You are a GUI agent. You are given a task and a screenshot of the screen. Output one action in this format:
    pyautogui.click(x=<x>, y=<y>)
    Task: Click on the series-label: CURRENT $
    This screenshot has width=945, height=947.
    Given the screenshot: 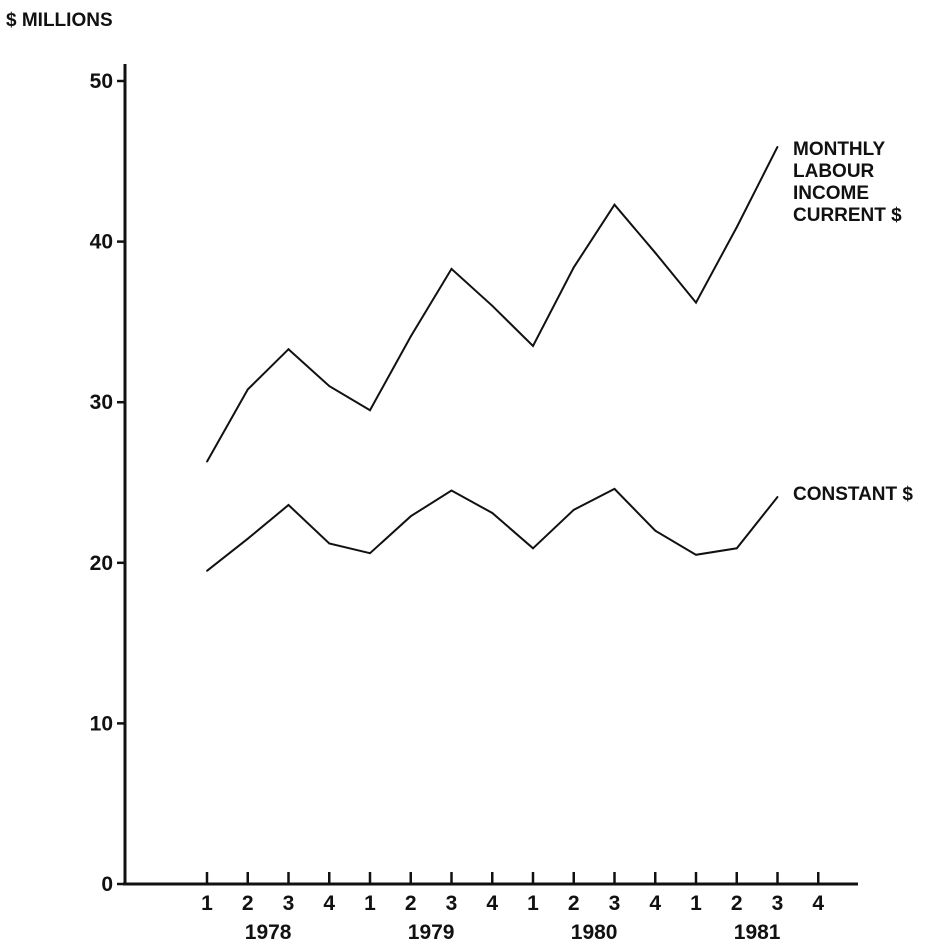 What is the action you would take?
    pyautogui.click(x=847, y=215)
    